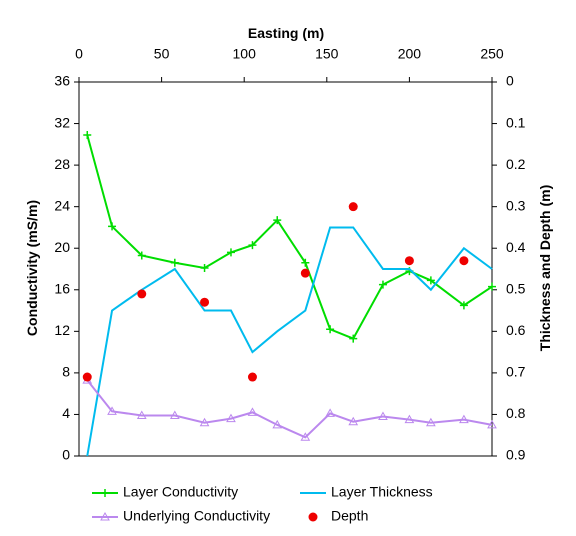 This screenshot has width=576, height=536. I want to click on y-left-tick-label: 24, so click(62, 205).